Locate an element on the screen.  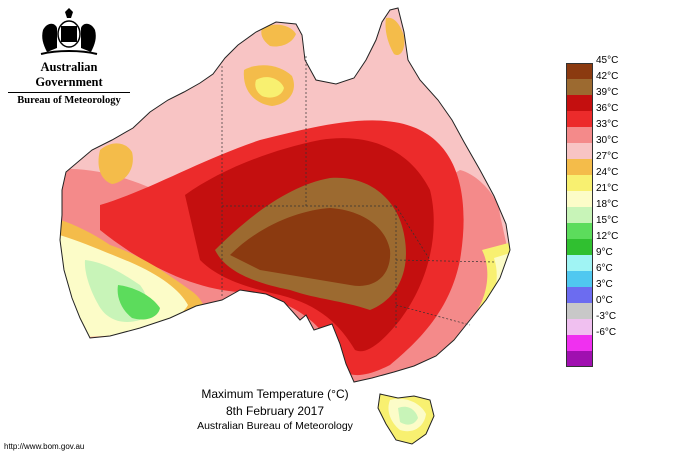
legend-label: 42°C is located at coordinates (607, 76).